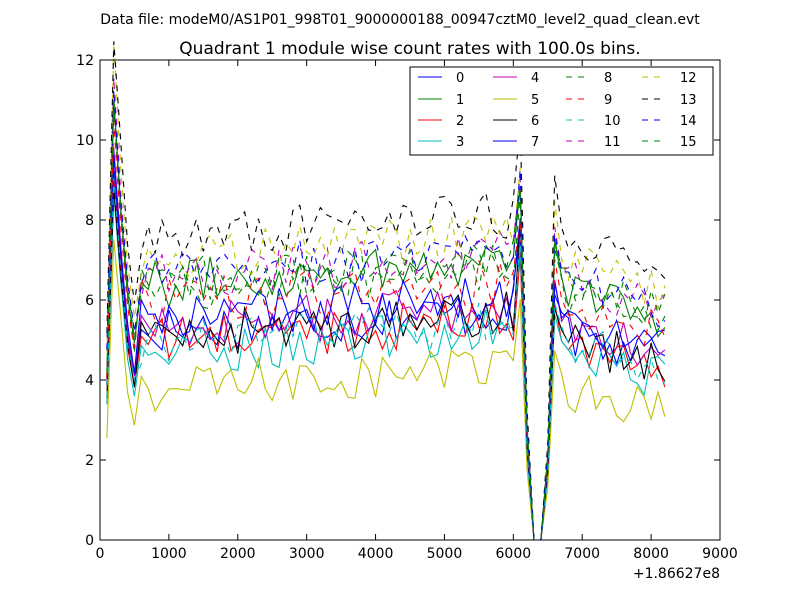 The height and width of the screenshot is (600, 800). Describe the element at coordinates (720, 554) in the screenshot. I see `x-tick-label: 9000` at that location.